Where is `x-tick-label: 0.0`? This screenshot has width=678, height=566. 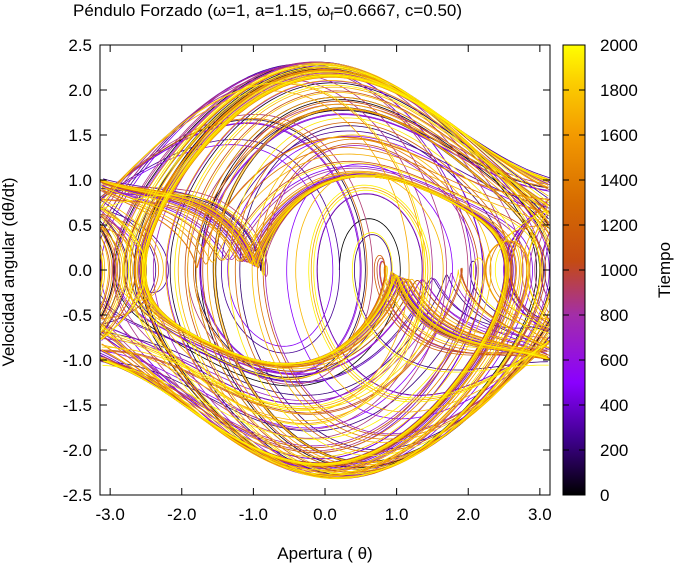 x-tick-label: 0.0 is located at coordinates (325, 514).